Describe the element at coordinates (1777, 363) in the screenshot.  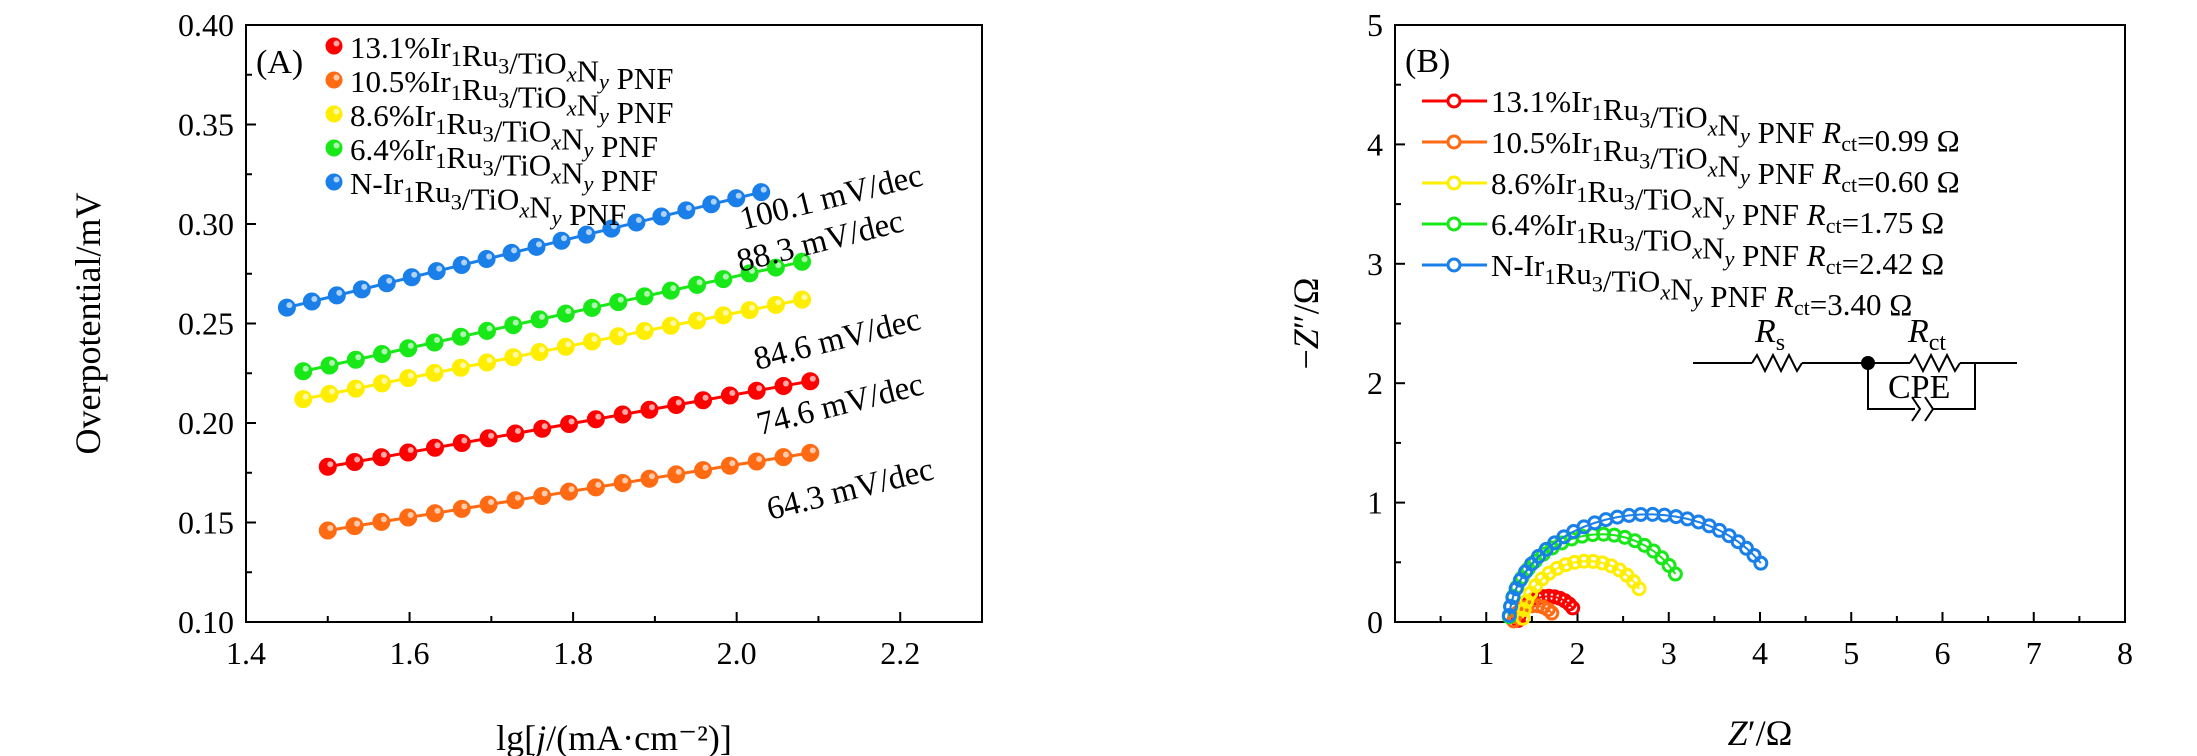
I see `resistor-rs` at that location.